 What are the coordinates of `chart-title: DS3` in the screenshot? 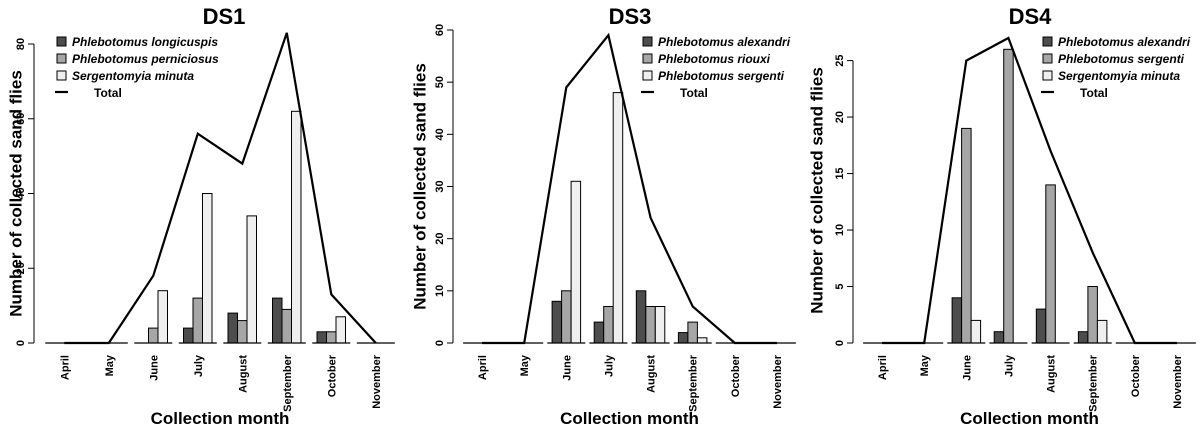 It's located at (630, 16).